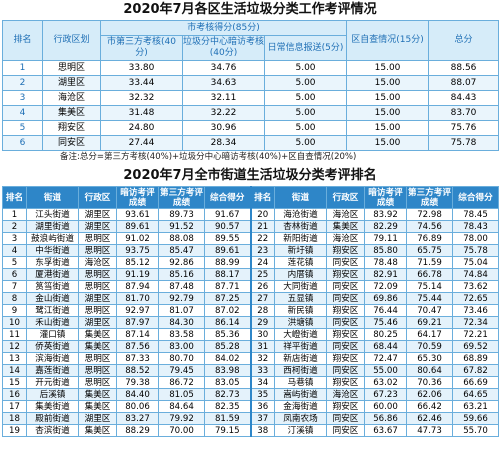 The image size is (500, 450). Describe the element at coordinates (300, 238) in the screenshot. I see `cell: 新阳街道` at that location.